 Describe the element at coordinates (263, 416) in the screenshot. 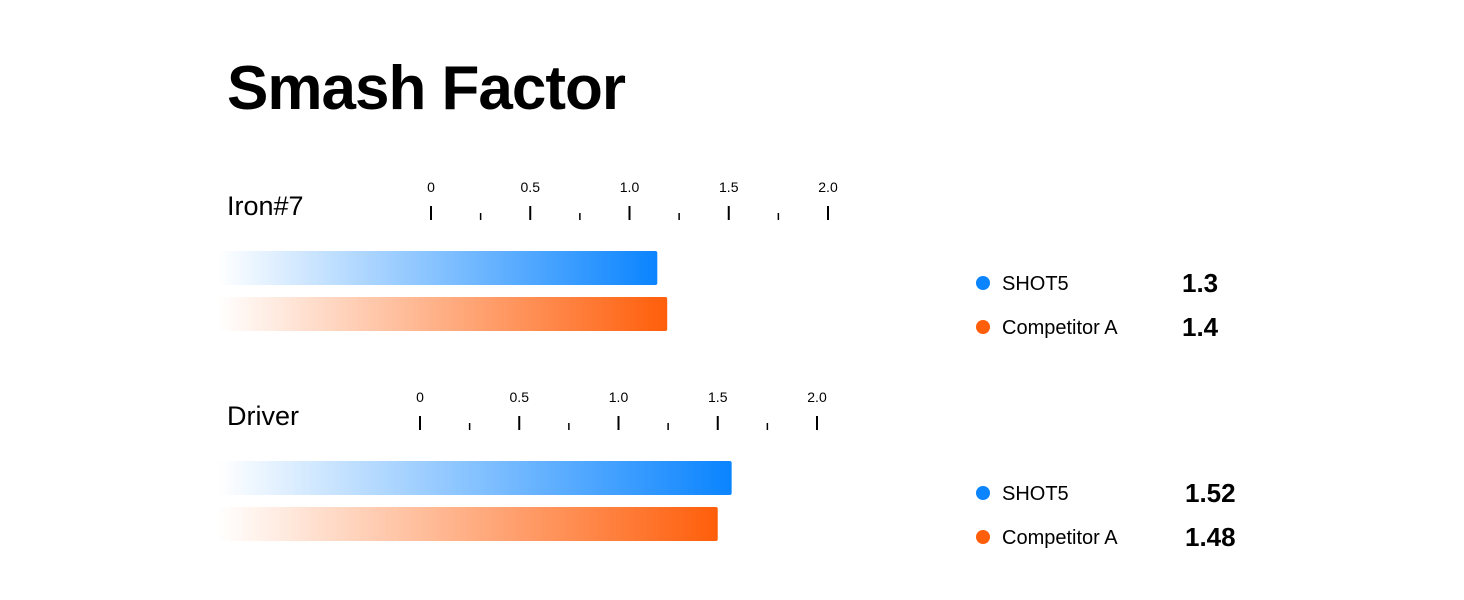

I see `club-label: Driver` at that location.